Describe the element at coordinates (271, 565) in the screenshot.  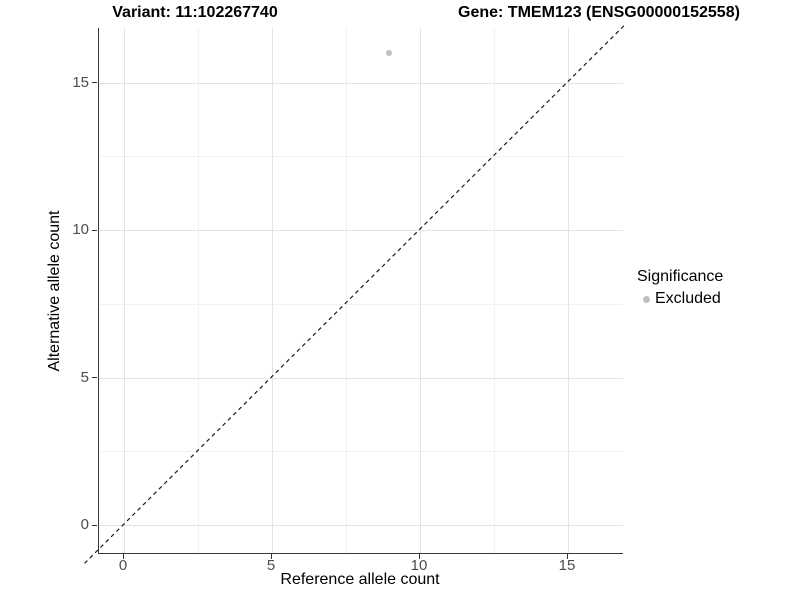
I see `x-tick-label: 5` at that location.